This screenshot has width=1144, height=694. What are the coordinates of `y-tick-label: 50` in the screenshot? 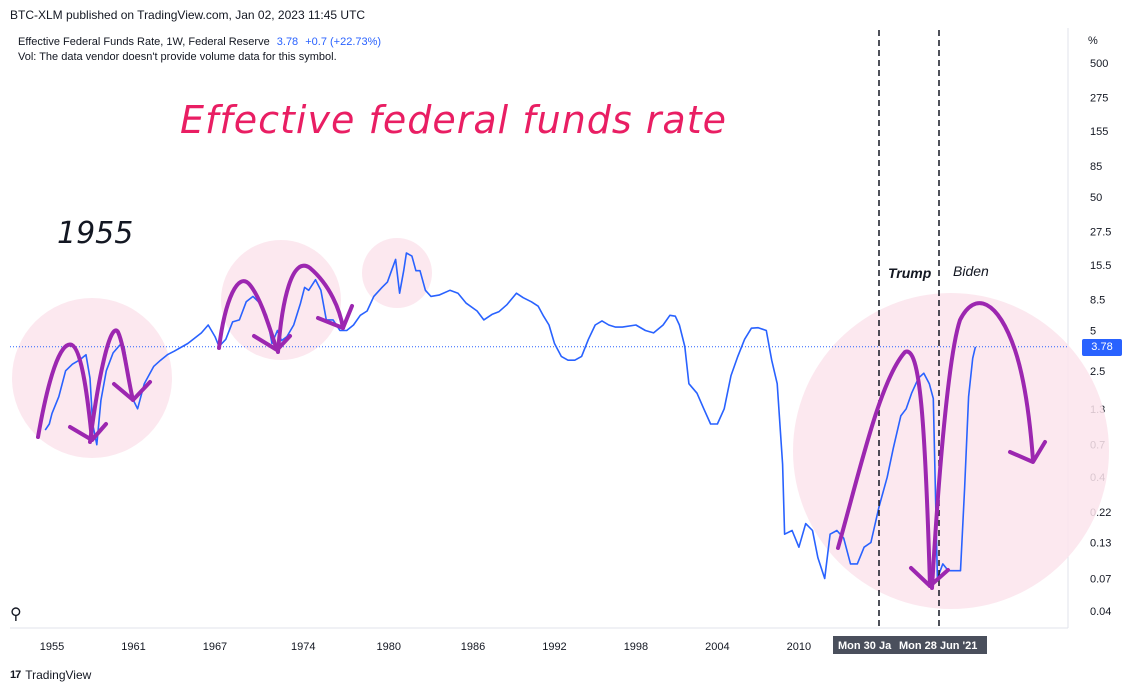 It's located at (1096, 198).